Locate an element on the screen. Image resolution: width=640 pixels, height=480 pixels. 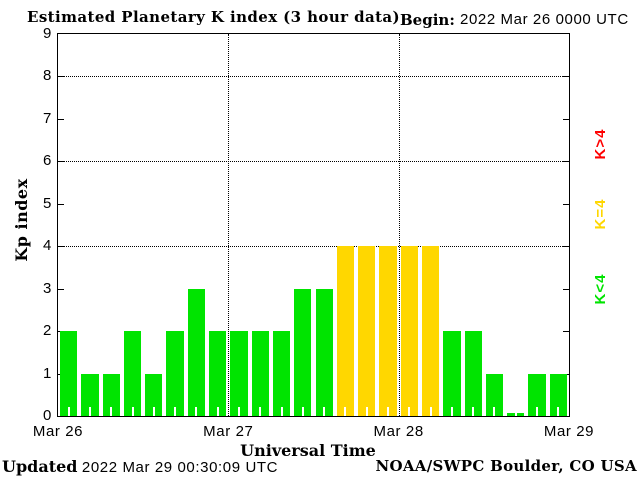
x-axis-title: Universal Time is located at coordinates (308, 450).